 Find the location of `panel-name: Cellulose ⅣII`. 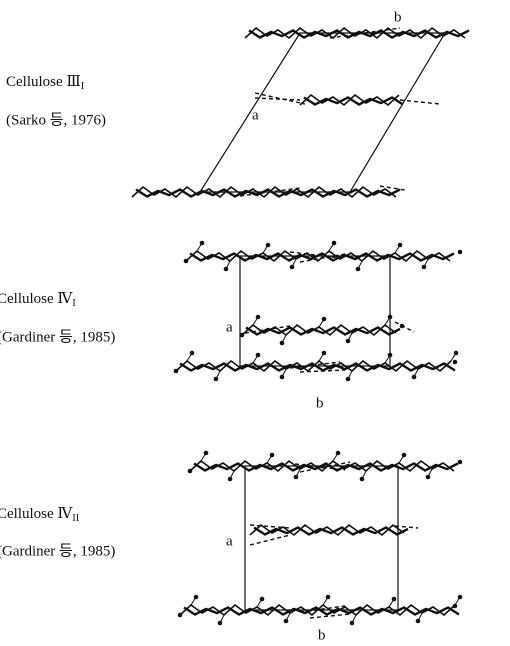

panel-name: Cellulose ⅣII is located at coordinates (39, 515).